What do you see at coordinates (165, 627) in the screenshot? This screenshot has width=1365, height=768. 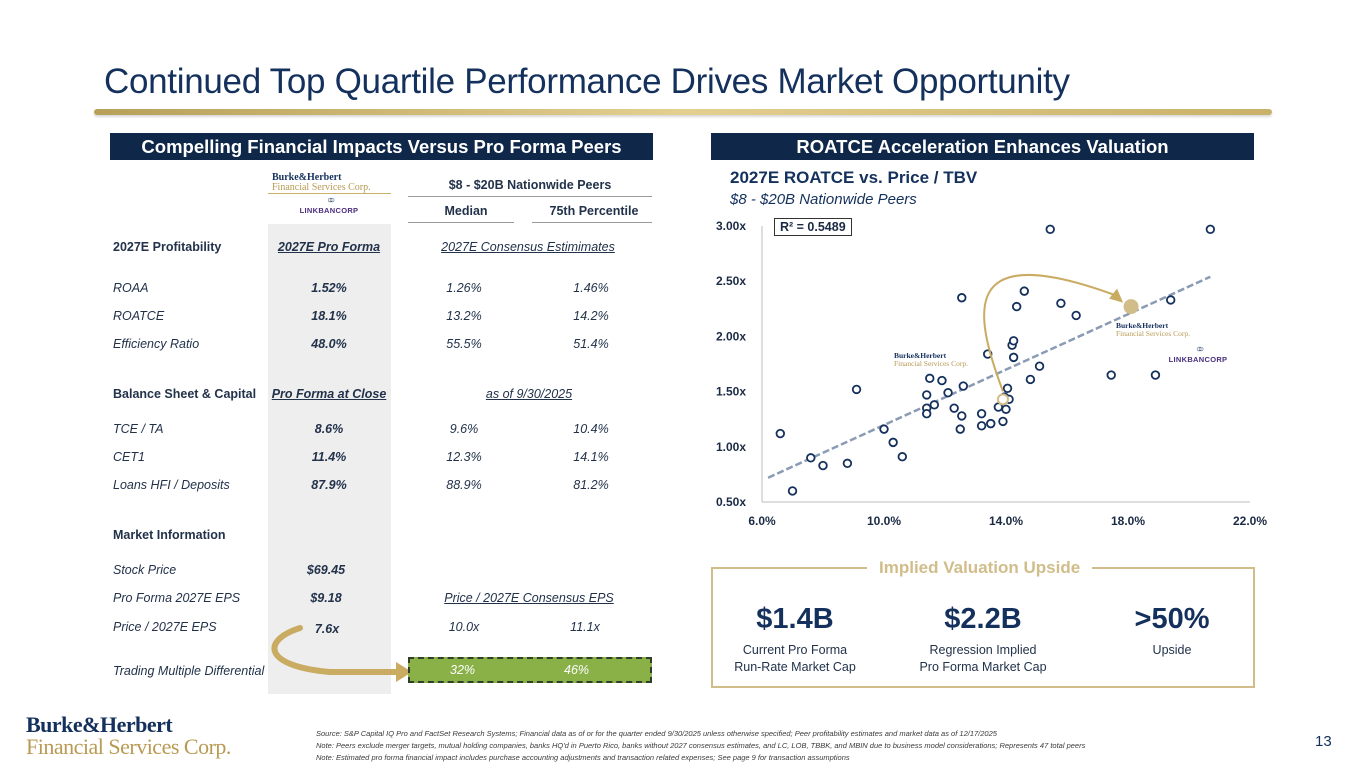 I see `pe-label: Price / 2027E EPS` at bounding box center [165, 627].